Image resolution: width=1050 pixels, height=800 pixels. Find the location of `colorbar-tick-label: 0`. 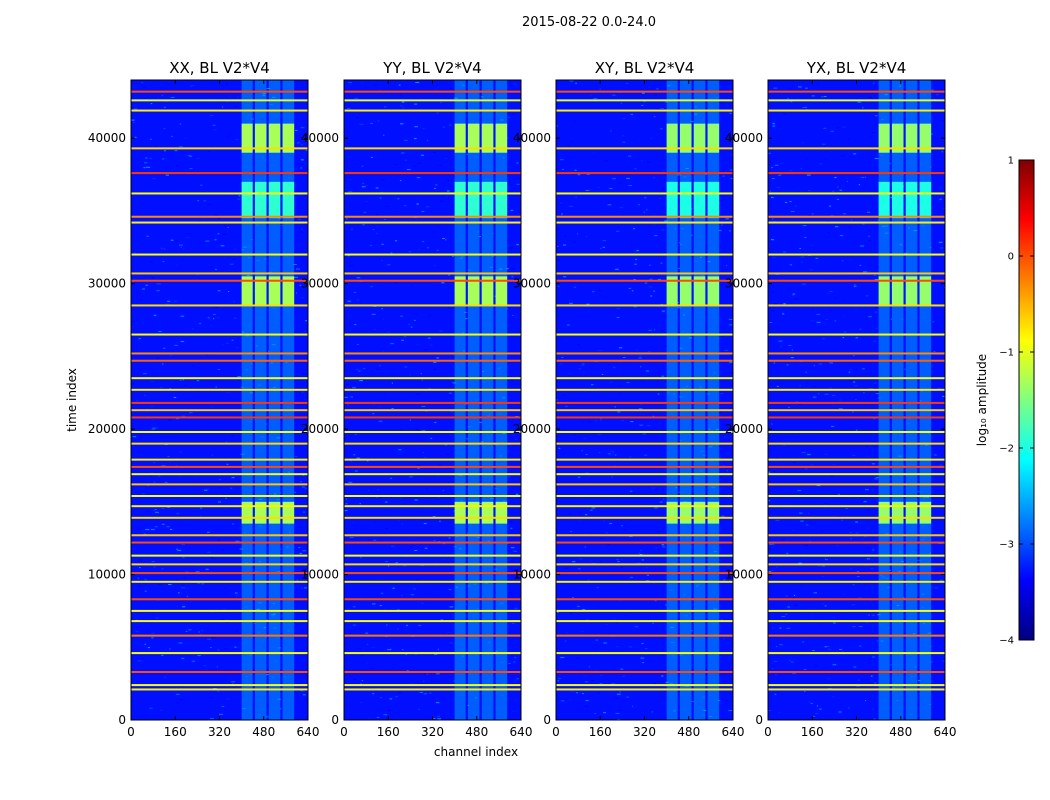

colorbar-tick-label: 0 is located at coordinates (1011, 257).